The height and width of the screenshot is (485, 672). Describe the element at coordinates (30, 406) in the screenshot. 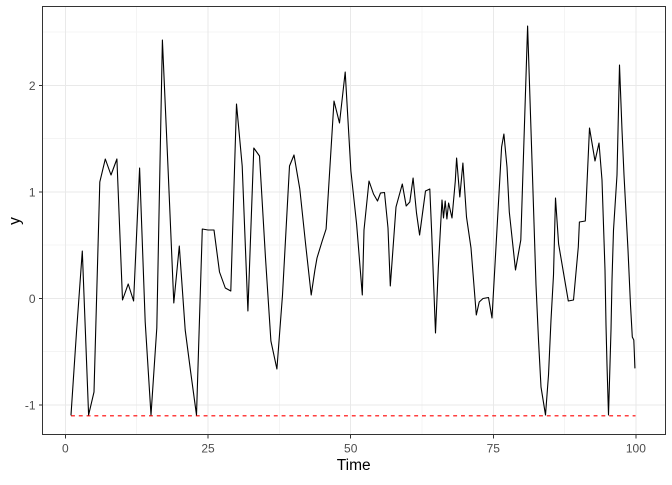

I see `svg-text: -1` at that location.